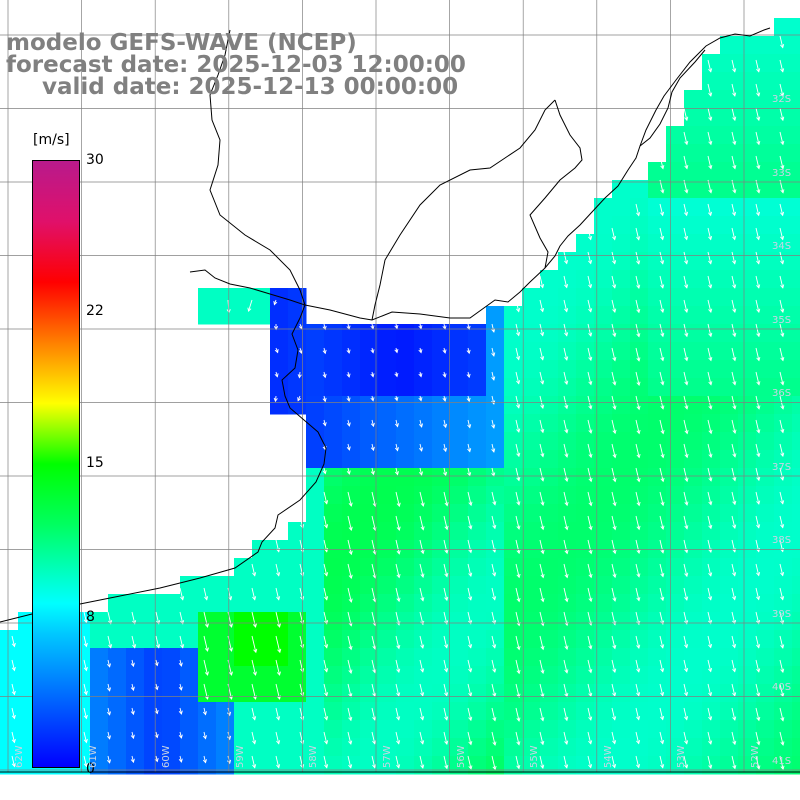  What do you see at coordinates (782, 99) in the screenshot?
I see `latitude-label: 32S` at bounding box center [782, 99].